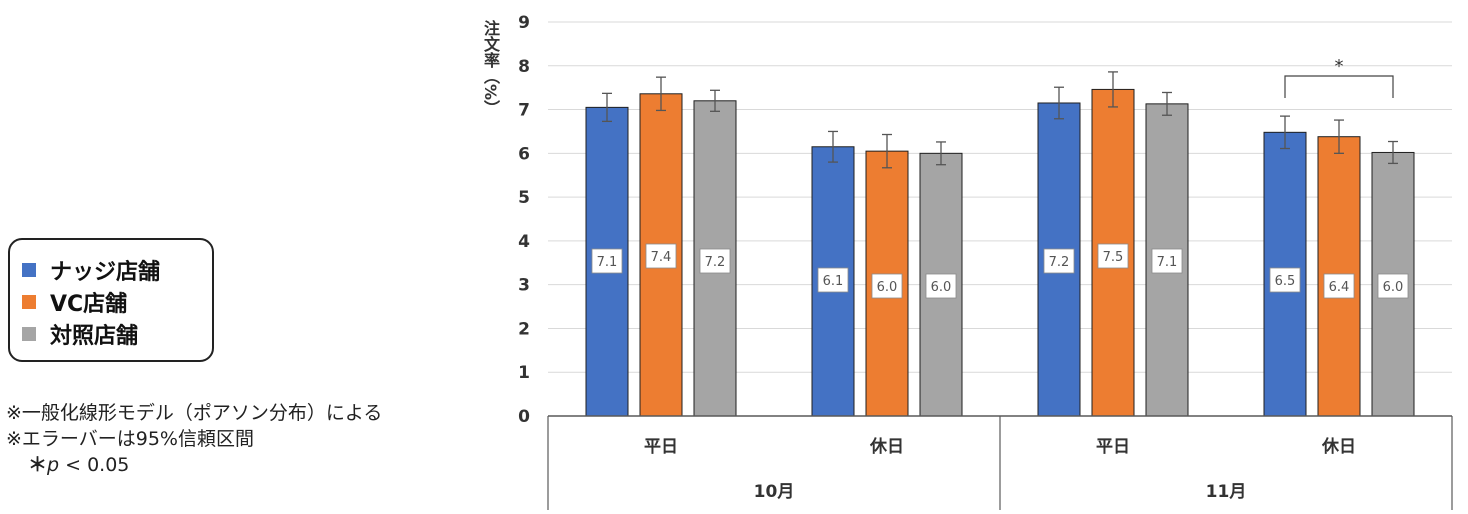 The height and width of the screenshot is (514, 1468). Describe the element at coordinates (105, 272) in the screenshot. I see `legend-label-nudge: ナッジ店舗` at that location.